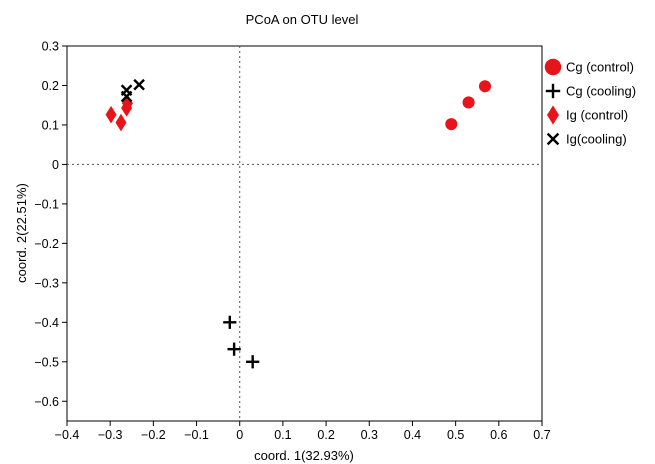  What do you see at coordinates (541, 435) in the screenshot?
I see `x-tick-label: 0.7` at bounding box center [541, 435].